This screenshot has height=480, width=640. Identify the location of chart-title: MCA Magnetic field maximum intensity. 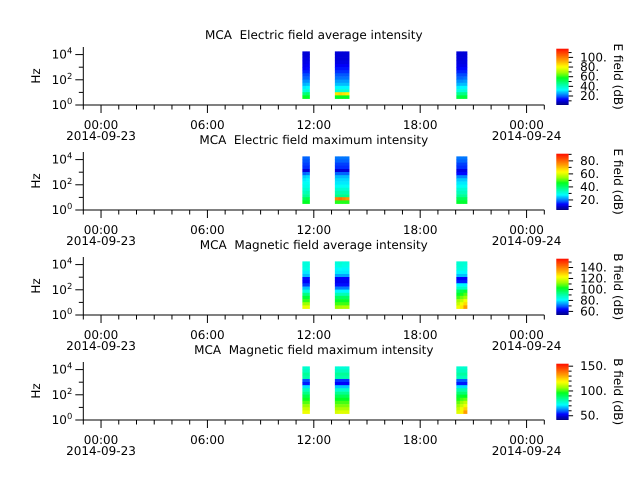
(314, 350).